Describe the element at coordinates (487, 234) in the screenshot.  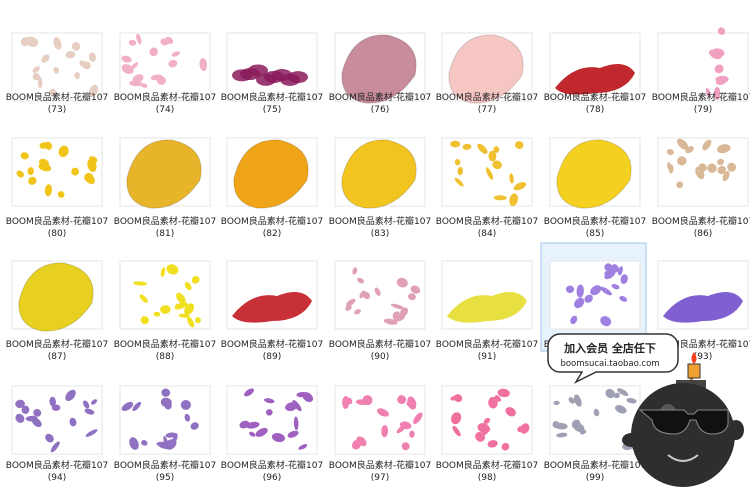
I see `file-number: (84)` at that location.